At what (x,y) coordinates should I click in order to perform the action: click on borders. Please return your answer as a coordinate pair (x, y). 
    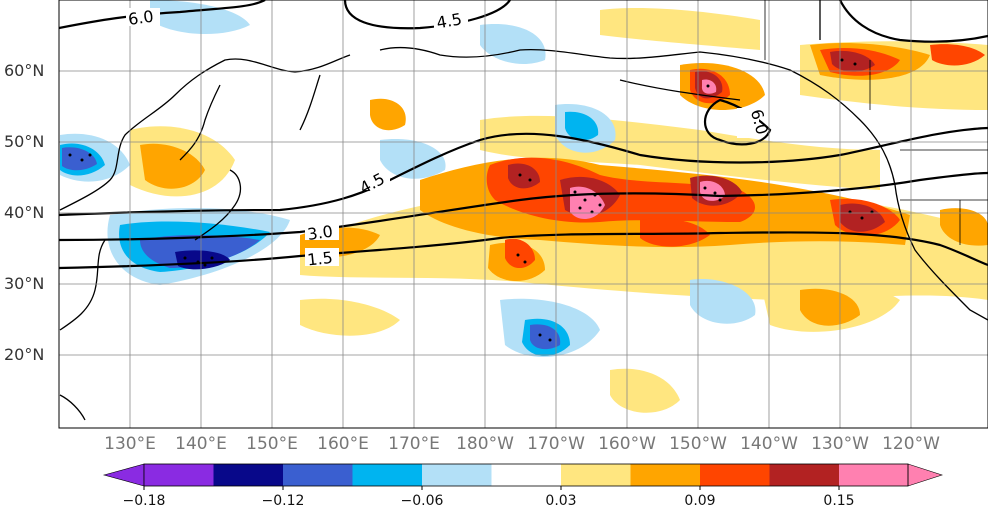
    Looking at the image, I should click on (876, 122).